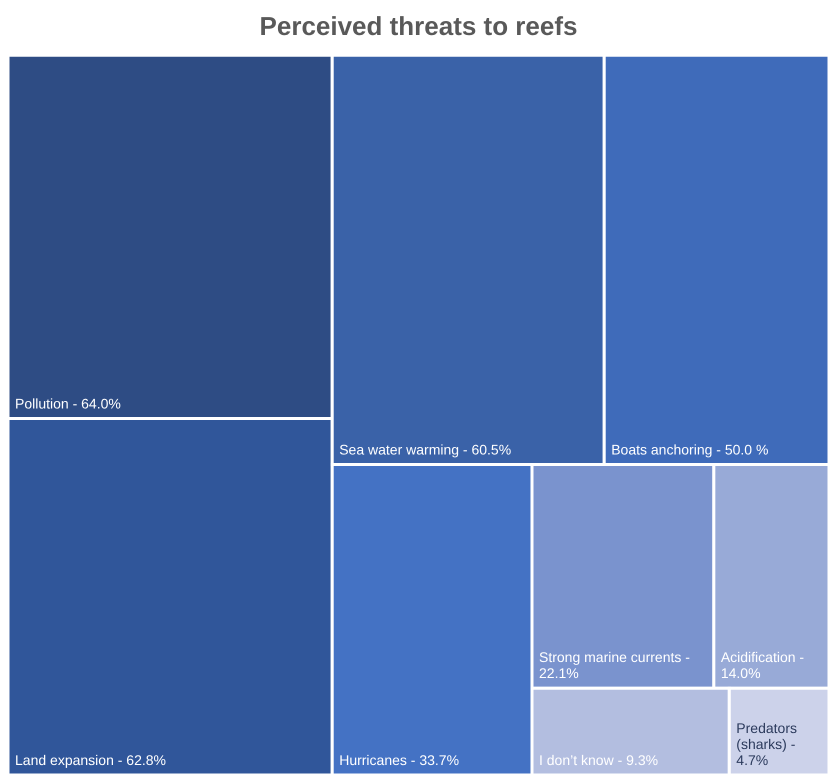  I want to click on data-label: 50.0 %, so click(746, 450).